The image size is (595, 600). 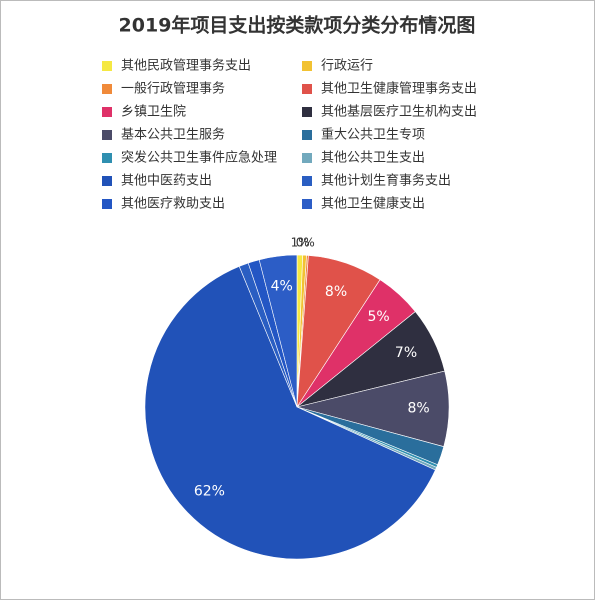 What do you see at coordinates (386, 181) in the screenshot?
I see `legend-label: 其他计划生育事务支出` at bounding box center [386, 181].